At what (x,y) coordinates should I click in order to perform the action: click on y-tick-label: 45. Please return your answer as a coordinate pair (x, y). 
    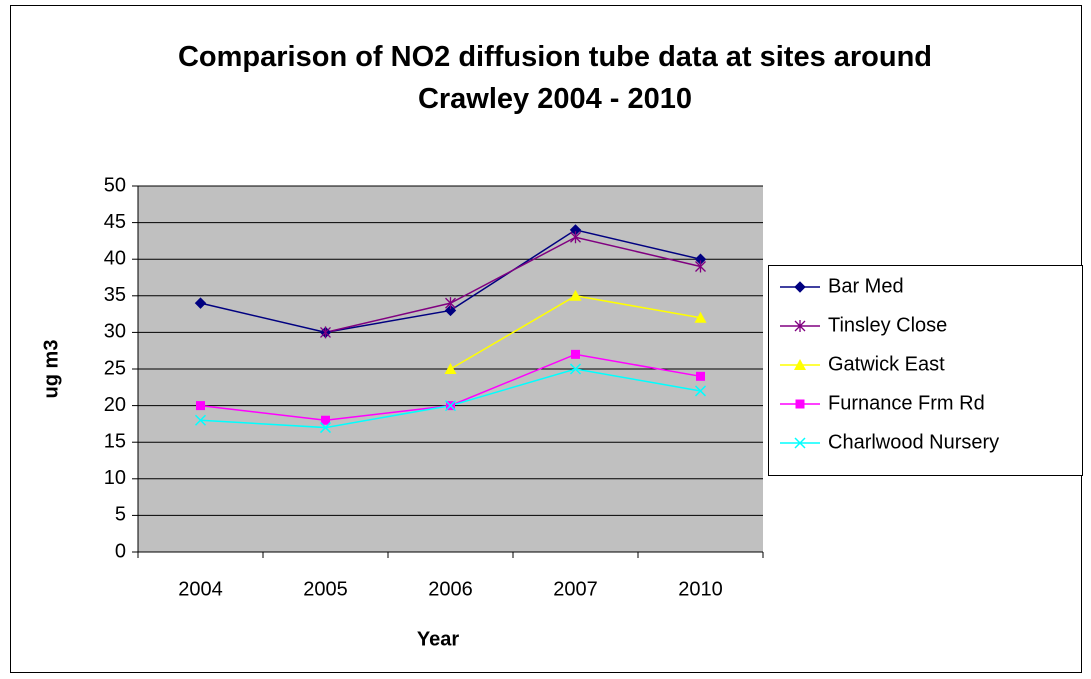
    Looking at the image, I should click on (115, 222).